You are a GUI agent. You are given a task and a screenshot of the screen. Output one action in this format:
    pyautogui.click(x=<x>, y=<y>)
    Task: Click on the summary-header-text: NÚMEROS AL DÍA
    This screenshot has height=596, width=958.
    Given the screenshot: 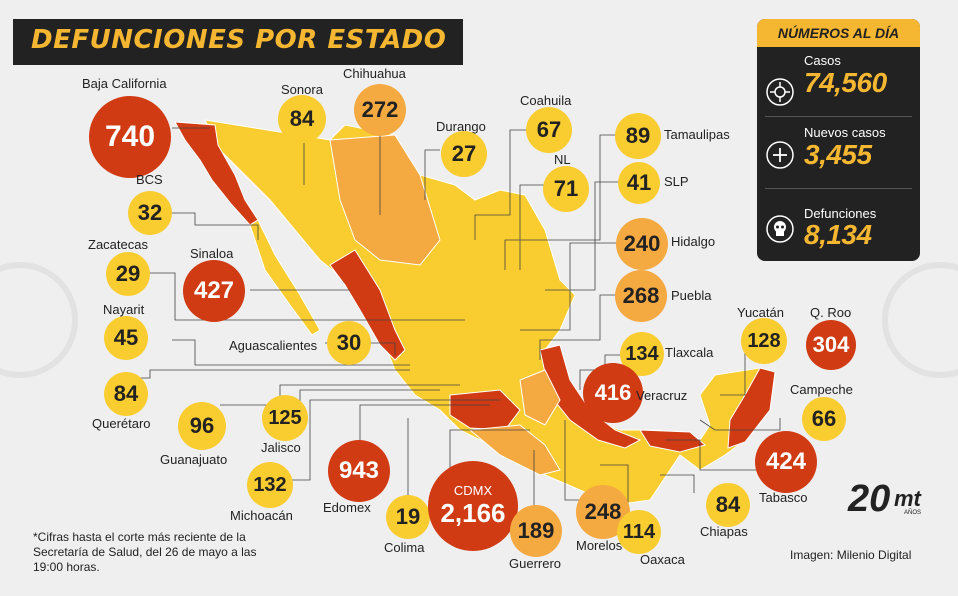 What is the action you would take?
    pyautogui.click(x=838, y=33)
    